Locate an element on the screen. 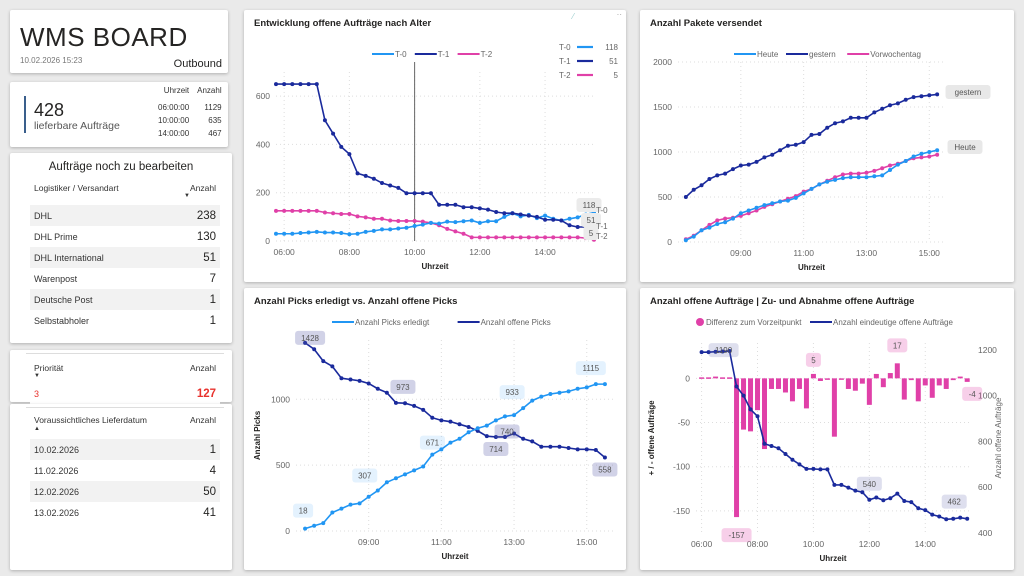 This screenshot has width=1024, height=576. col-header-date: Voraussichtliches Lieferdatum ▲ is located at coordinates (90, 423).